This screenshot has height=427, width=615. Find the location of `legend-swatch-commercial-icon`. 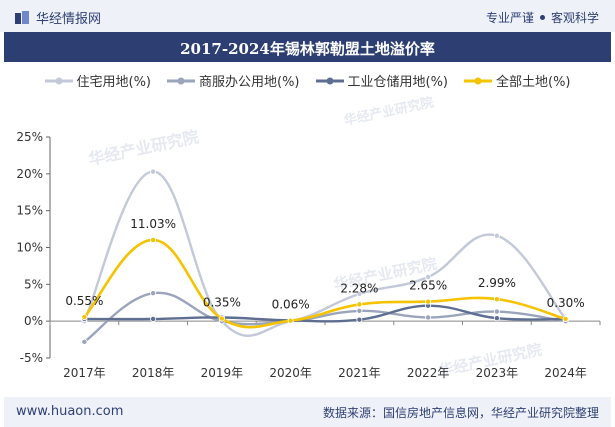

legend-swatch-commercial-icon is located at coordinates (181, 80).